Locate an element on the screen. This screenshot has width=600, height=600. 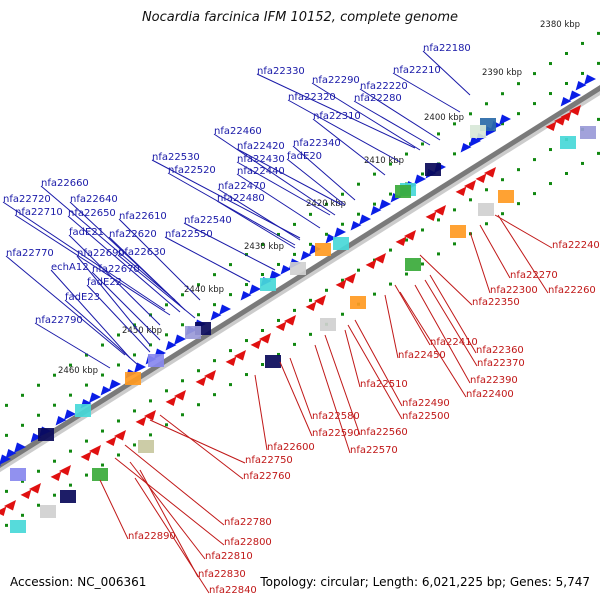
gene-label: nfa22760 is located at coordinates (267, 476).